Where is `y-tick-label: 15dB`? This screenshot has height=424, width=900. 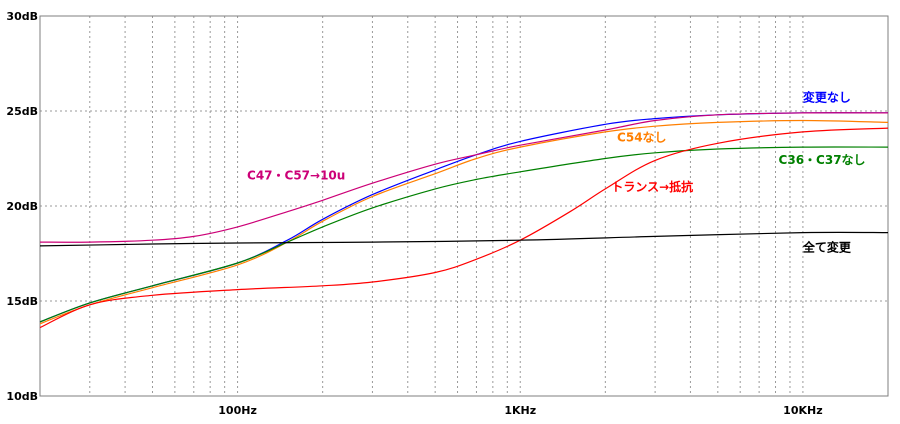
y-tick-label: 15dB is located at coordinates (22, 301).